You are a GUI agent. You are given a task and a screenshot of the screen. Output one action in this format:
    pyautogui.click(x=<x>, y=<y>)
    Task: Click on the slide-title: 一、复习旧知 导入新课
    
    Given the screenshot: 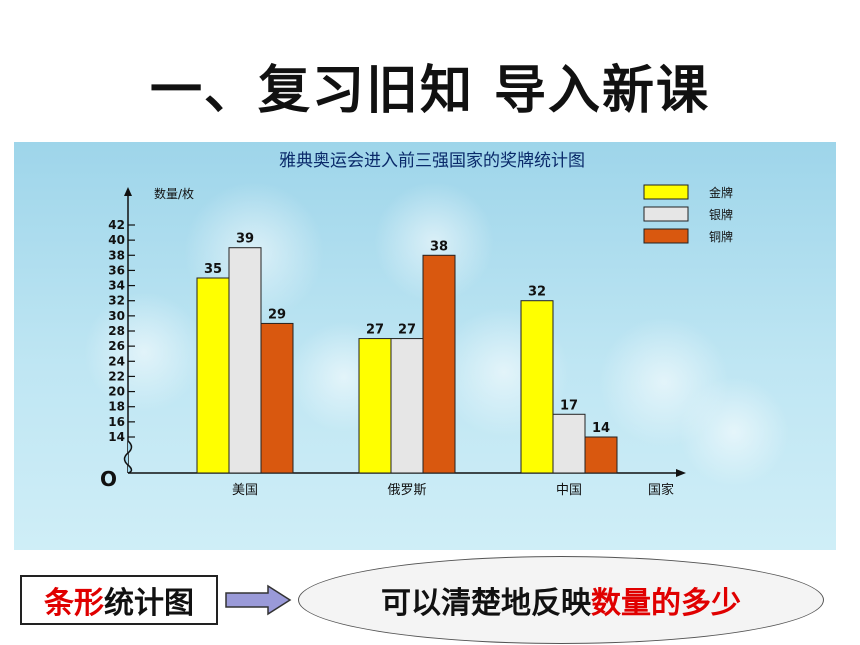 What is the action you would take?
    pyautogui.click(x=430, y=91)
    